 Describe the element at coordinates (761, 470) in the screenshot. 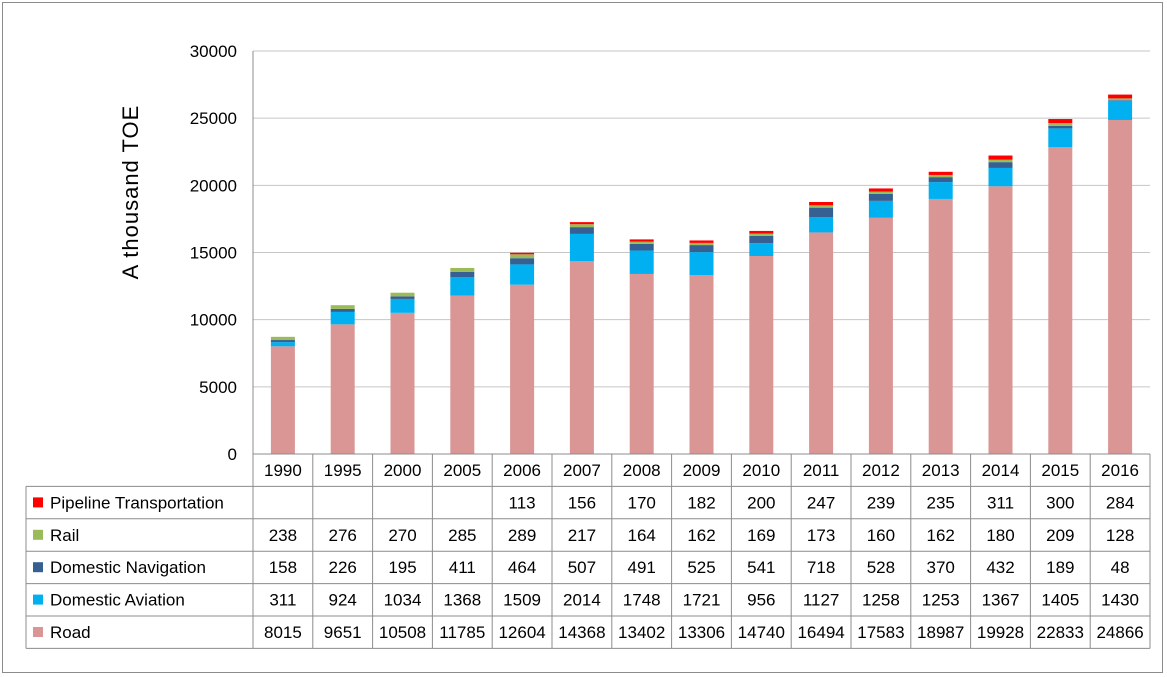

I see `category-label: 2010` at that location.